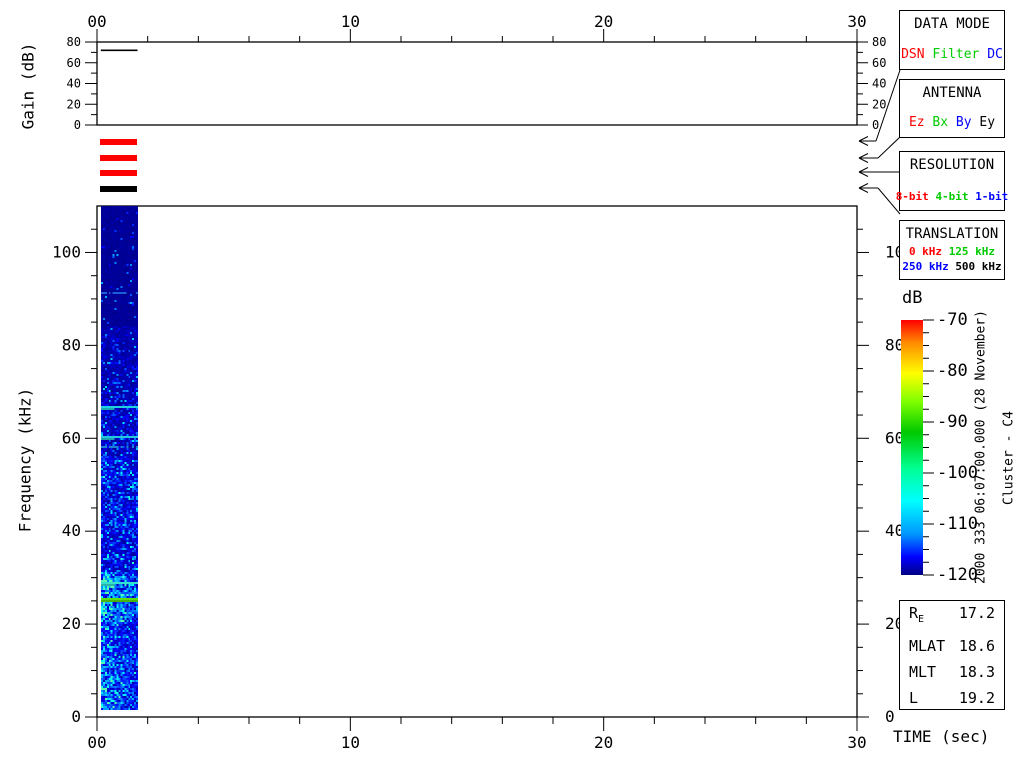 This screenshot has width=1024, height=768. Describe the element at coordinates (912, 298) in the screenshot. I see `colorbar-units-label: dB` at that location.